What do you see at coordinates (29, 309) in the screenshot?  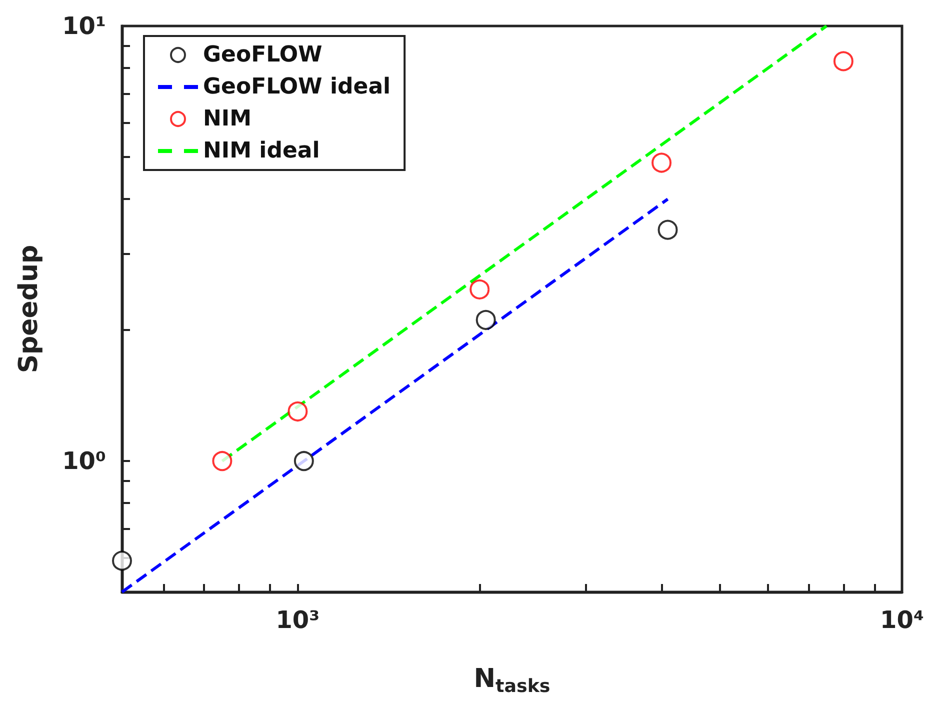 I see `y-axis-title: Speedup` at bounding box center [29, 309].